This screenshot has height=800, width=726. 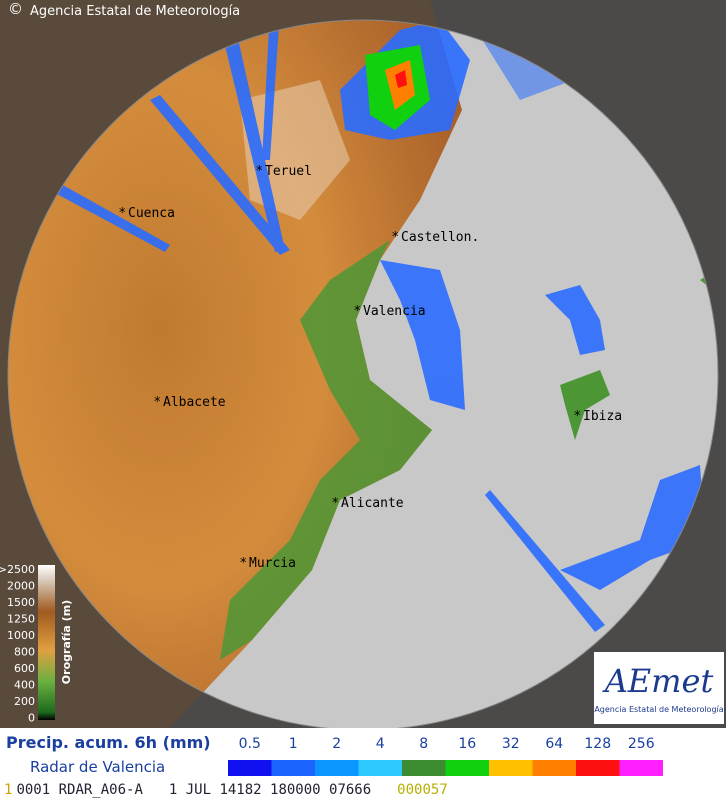 I want to click on legend-value: 8, so click(x=423, y=744).